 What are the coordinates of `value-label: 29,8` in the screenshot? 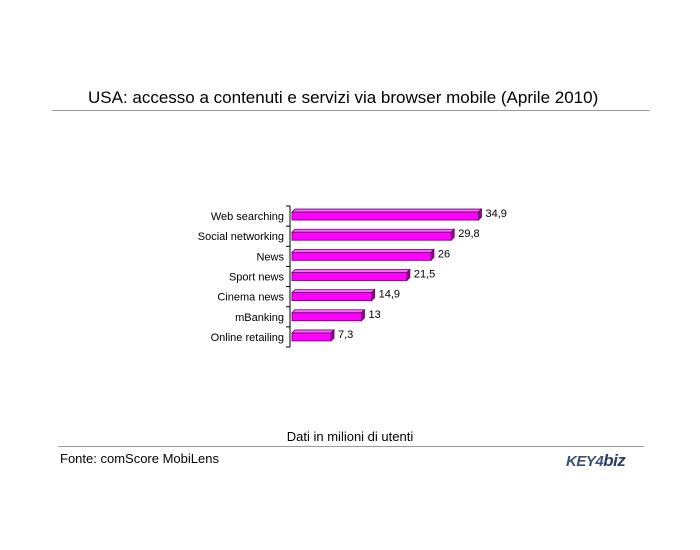 It's located at (468, 234).